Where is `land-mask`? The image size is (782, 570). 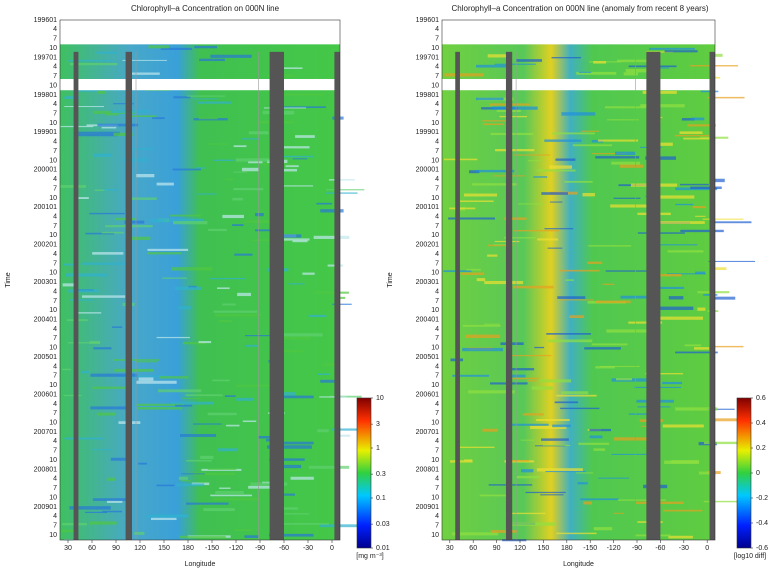
land-mask is located at coordinates (276, 295).